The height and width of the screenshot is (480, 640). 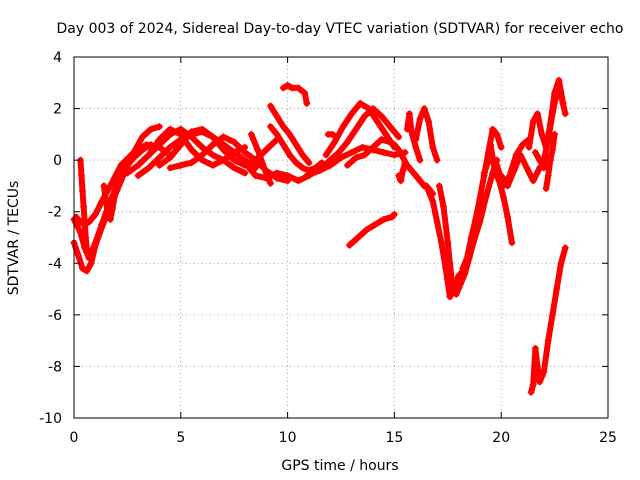 I want to click on x-tick-label: 25, so click(x=608, y=438).